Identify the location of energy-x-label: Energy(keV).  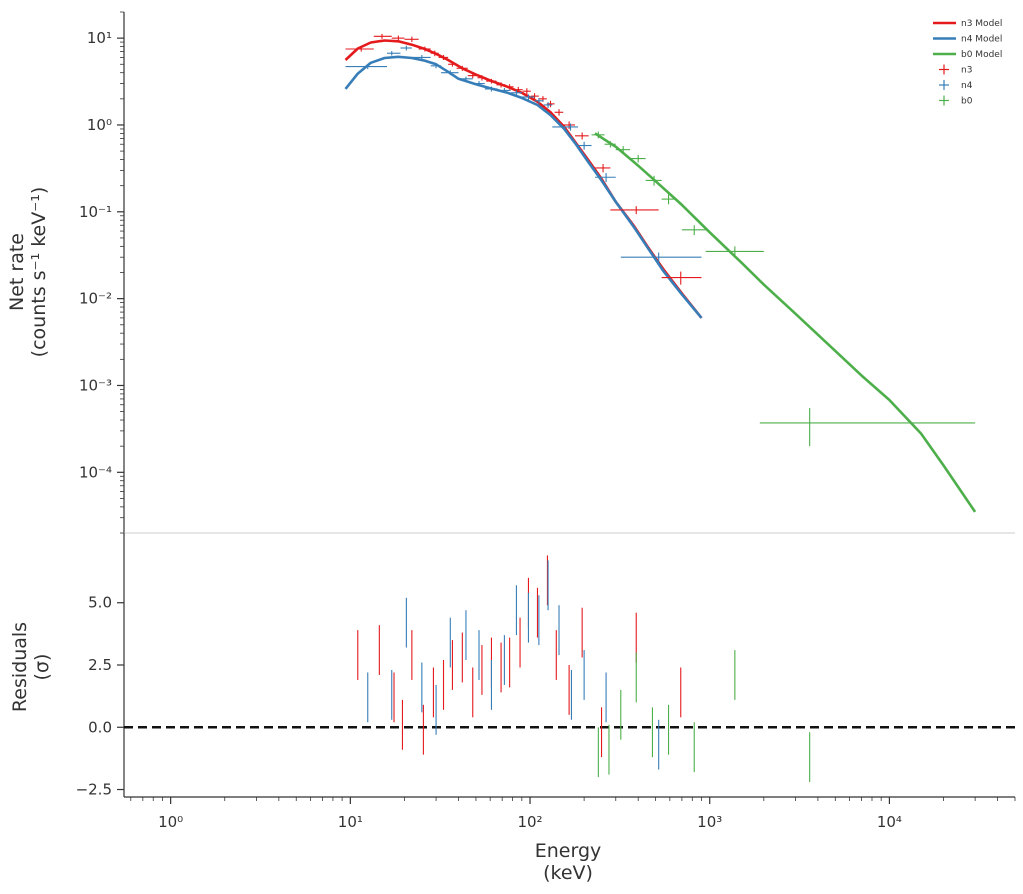
(568, 862).